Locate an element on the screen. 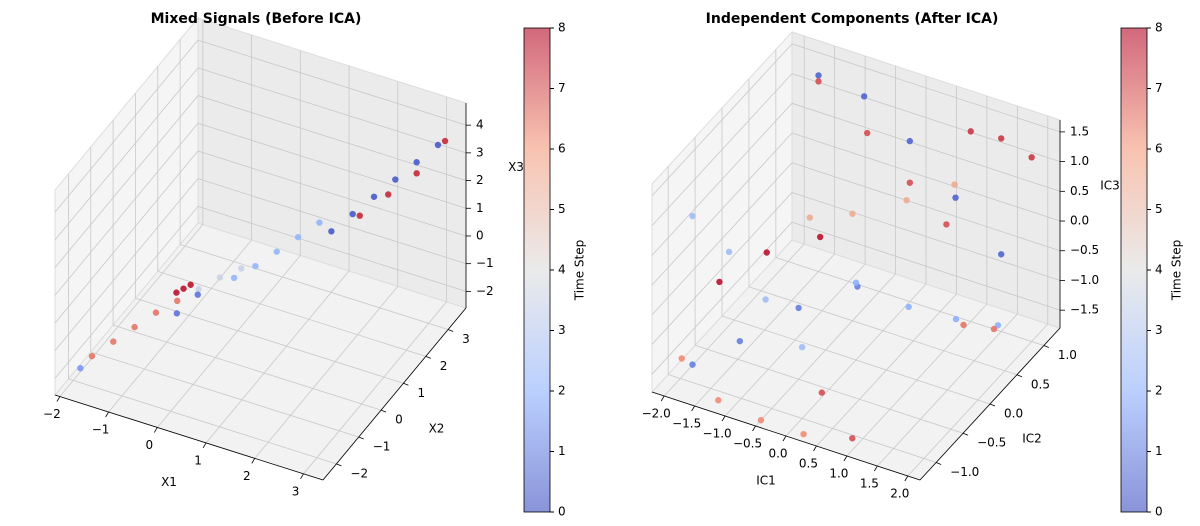 Image resolution: width=1200 pixels, height=526 pixels. x-tick-label: 2 is located at coordinates (247, 476).